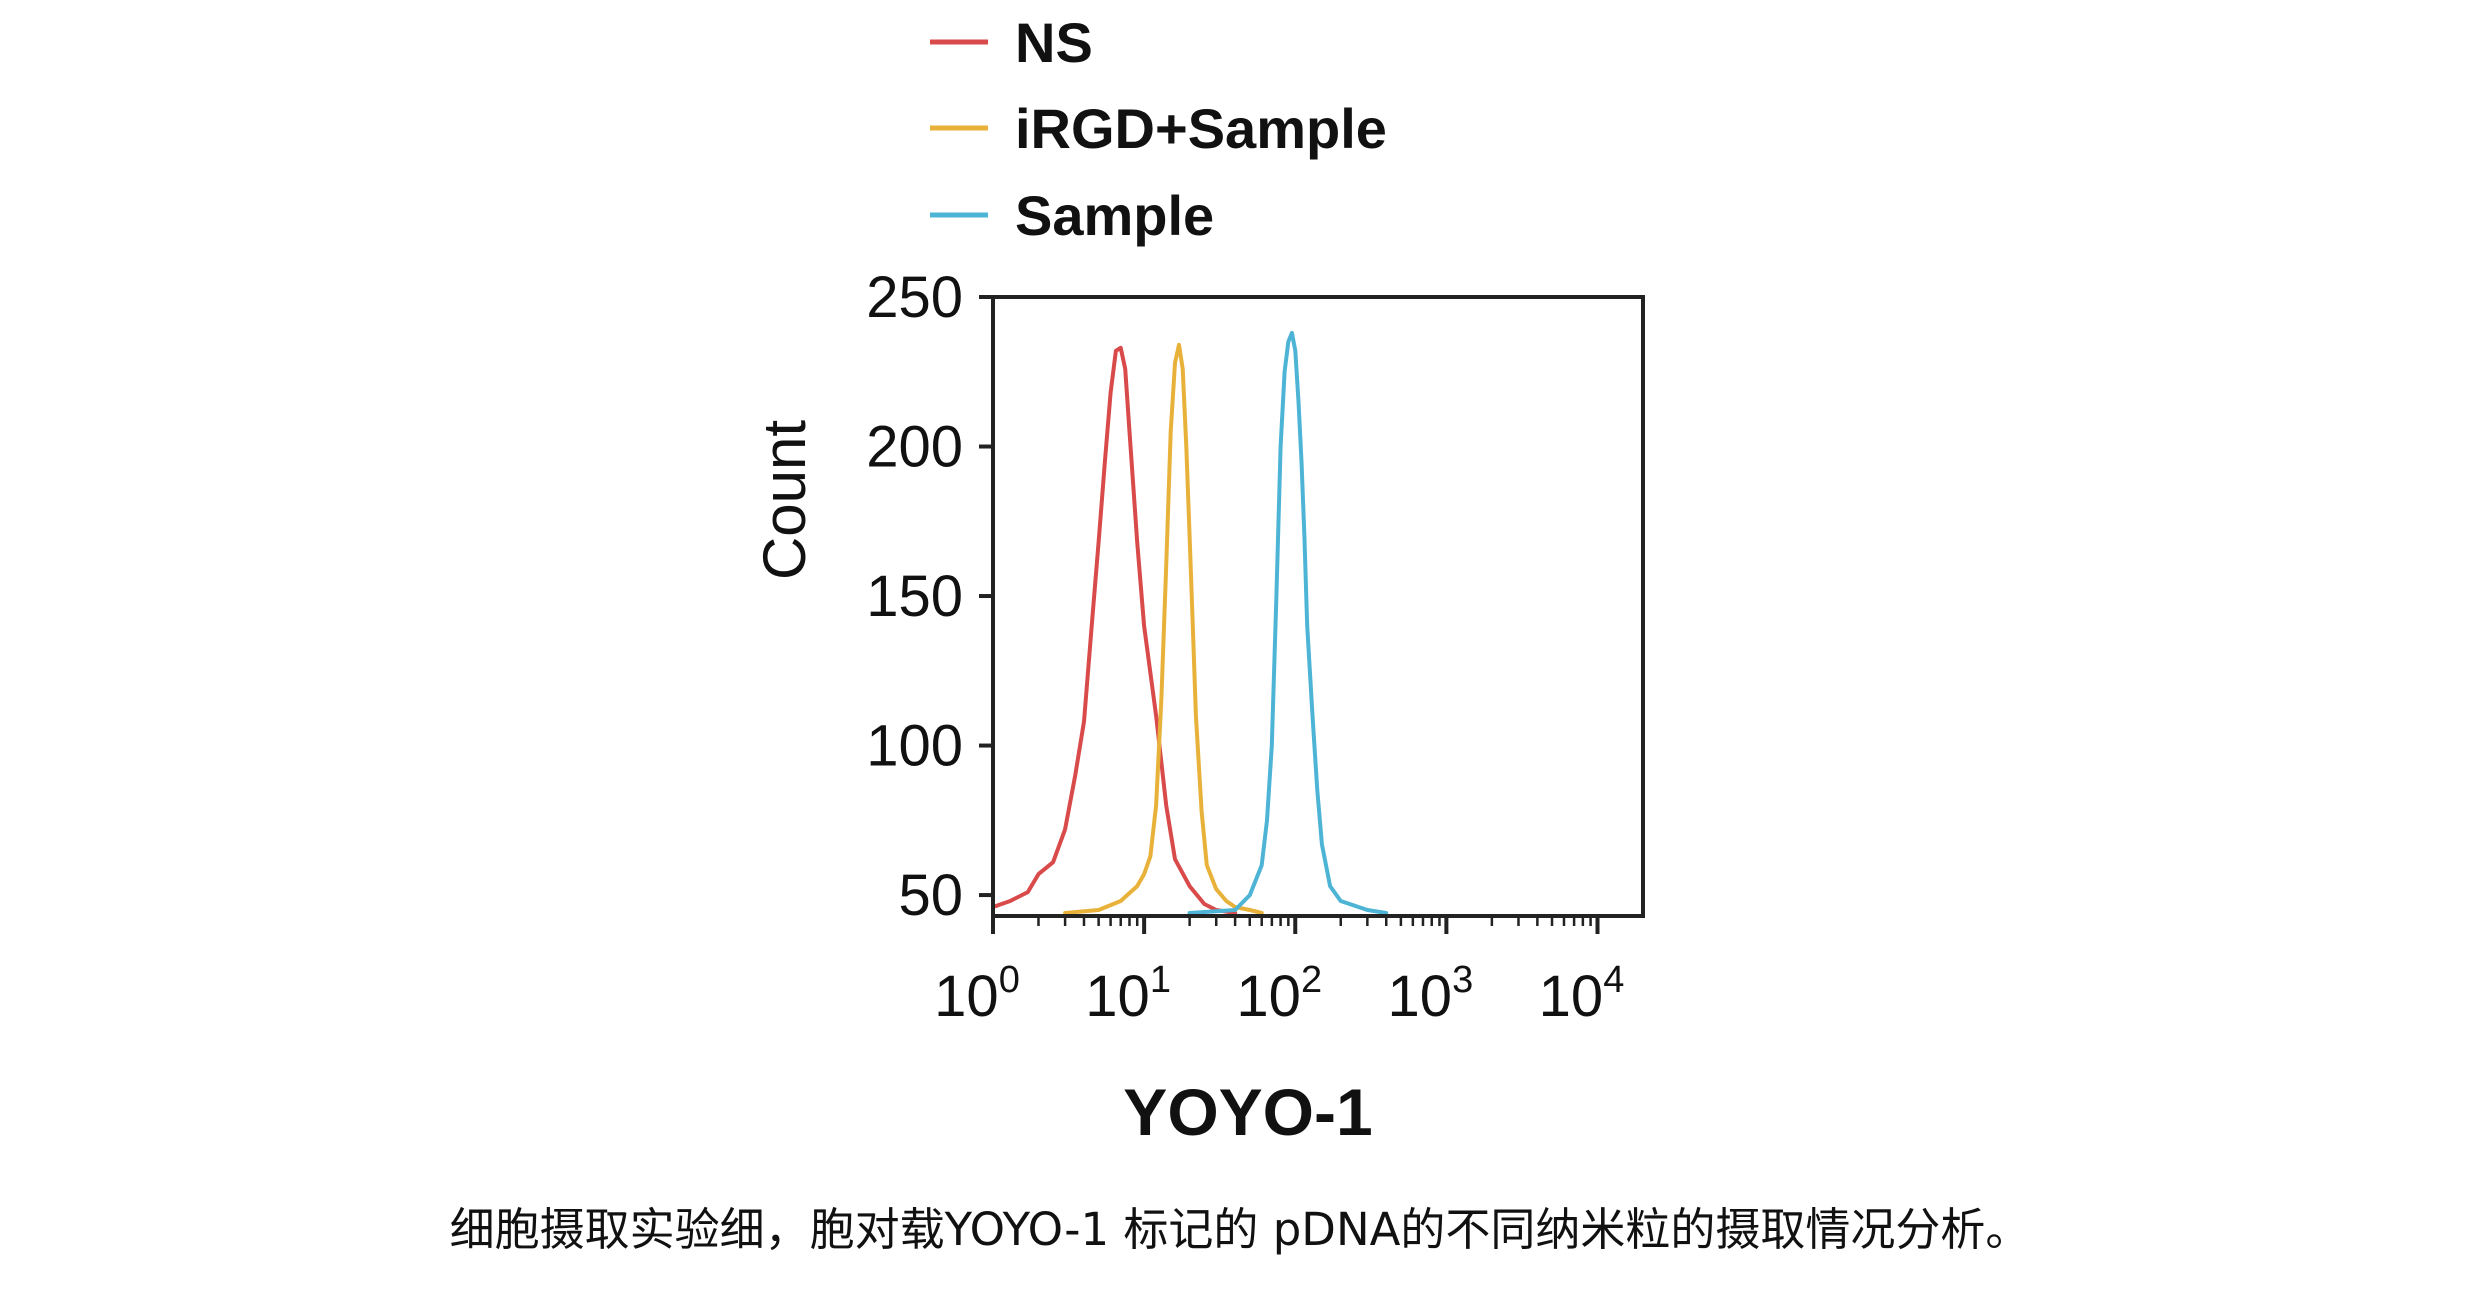 Image resolution: width=2480 pixels, height=1297 pixels. What do you see at coordinates (1240, 1229) in the screenshot?
I see `figure-caption: 细胞摄取实验细，胞对载YOYO-1 标记的 pDNA的不同纳米粒的摄取情况分析。` at bounding box center [1240, 1229].